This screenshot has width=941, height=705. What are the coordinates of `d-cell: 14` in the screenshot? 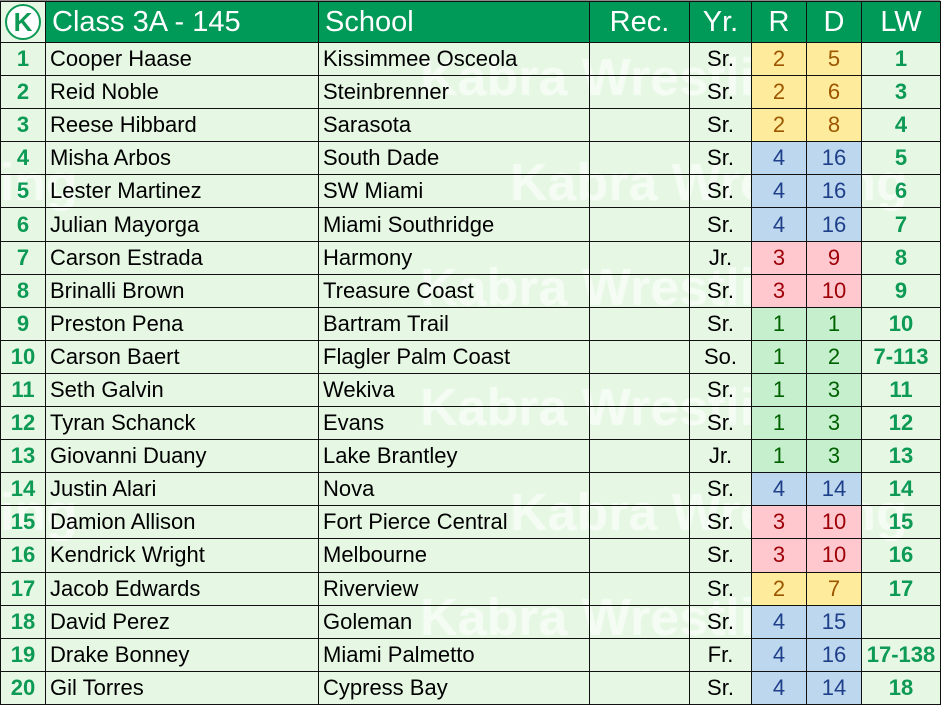 It's located at (834, 687).